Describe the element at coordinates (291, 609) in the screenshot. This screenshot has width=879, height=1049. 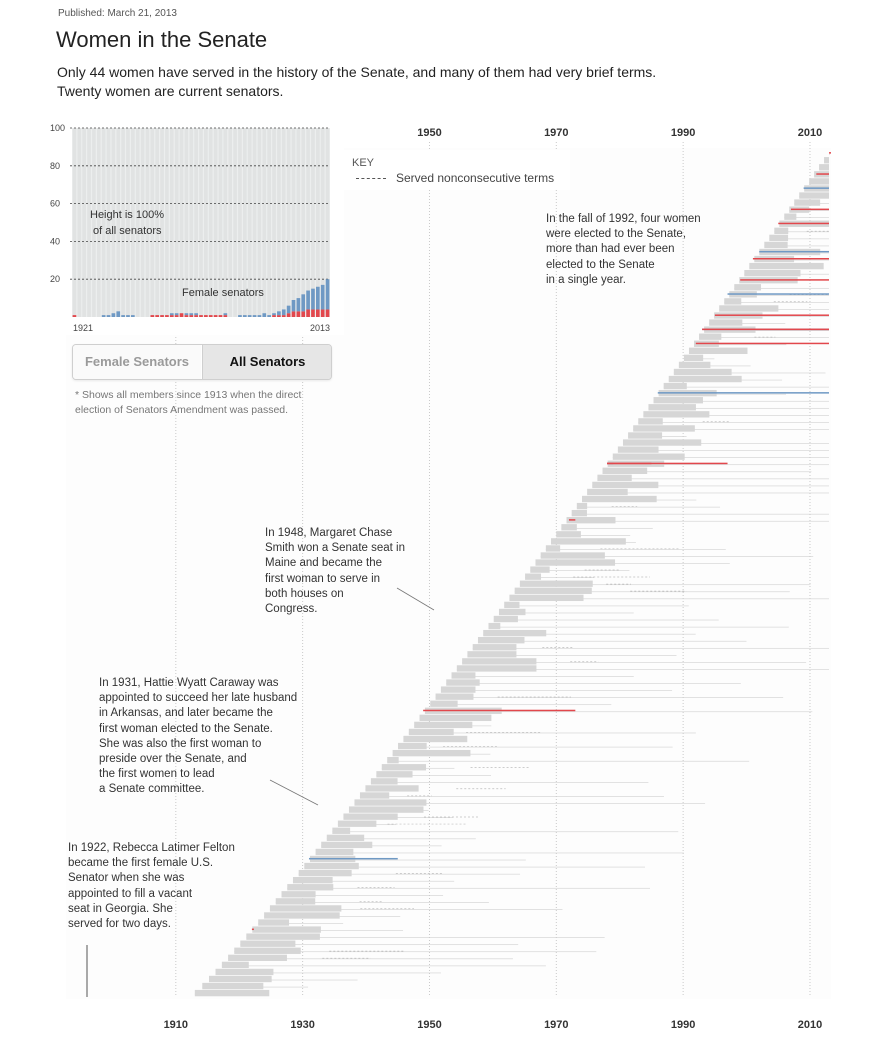
I see `annotation-line: Congress.` at that location.